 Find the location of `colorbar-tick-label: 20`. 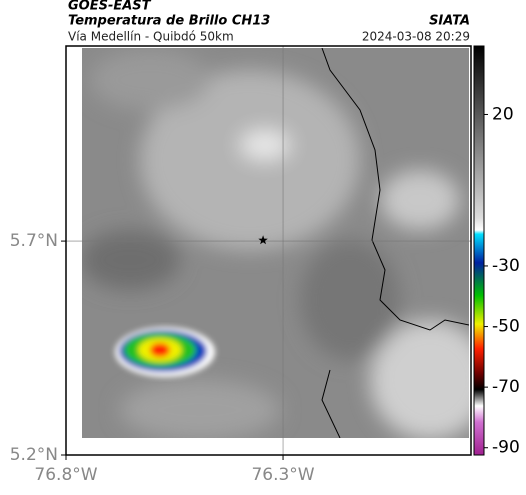

colorbar-tick-label: 20 is located at coordinates (503, 114).